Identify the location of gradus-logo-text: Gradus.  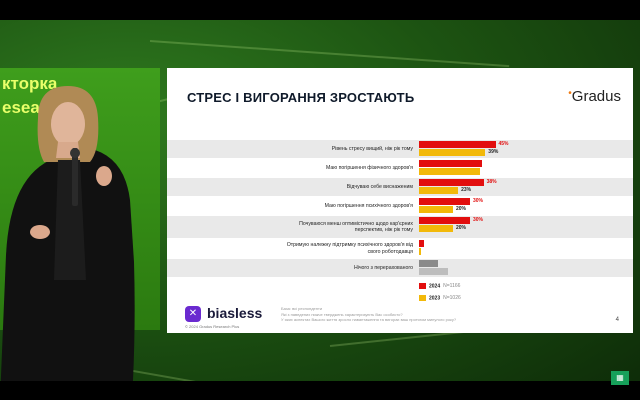
(596, 96).